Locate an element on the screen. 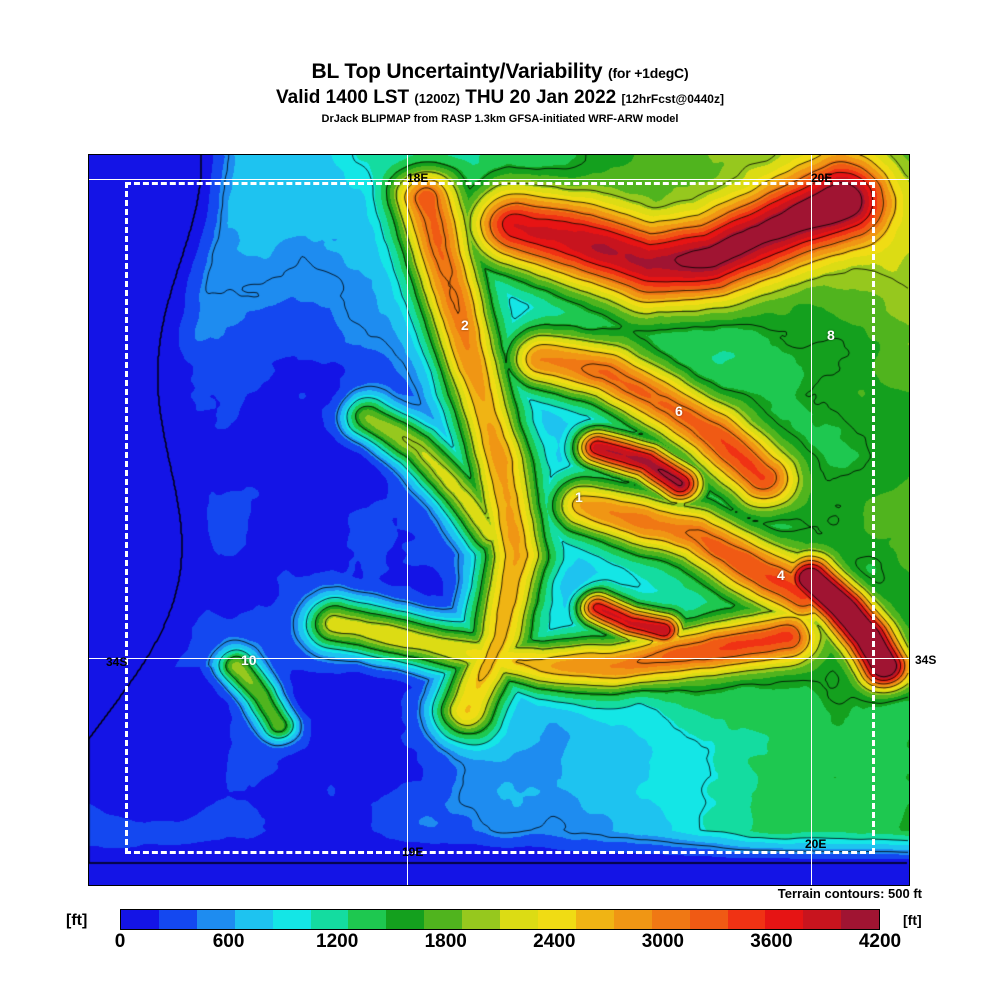 The height and width of the screenshot is (1000, 1000). graticule-lon-line-19e is located at coordinates (407, 520).